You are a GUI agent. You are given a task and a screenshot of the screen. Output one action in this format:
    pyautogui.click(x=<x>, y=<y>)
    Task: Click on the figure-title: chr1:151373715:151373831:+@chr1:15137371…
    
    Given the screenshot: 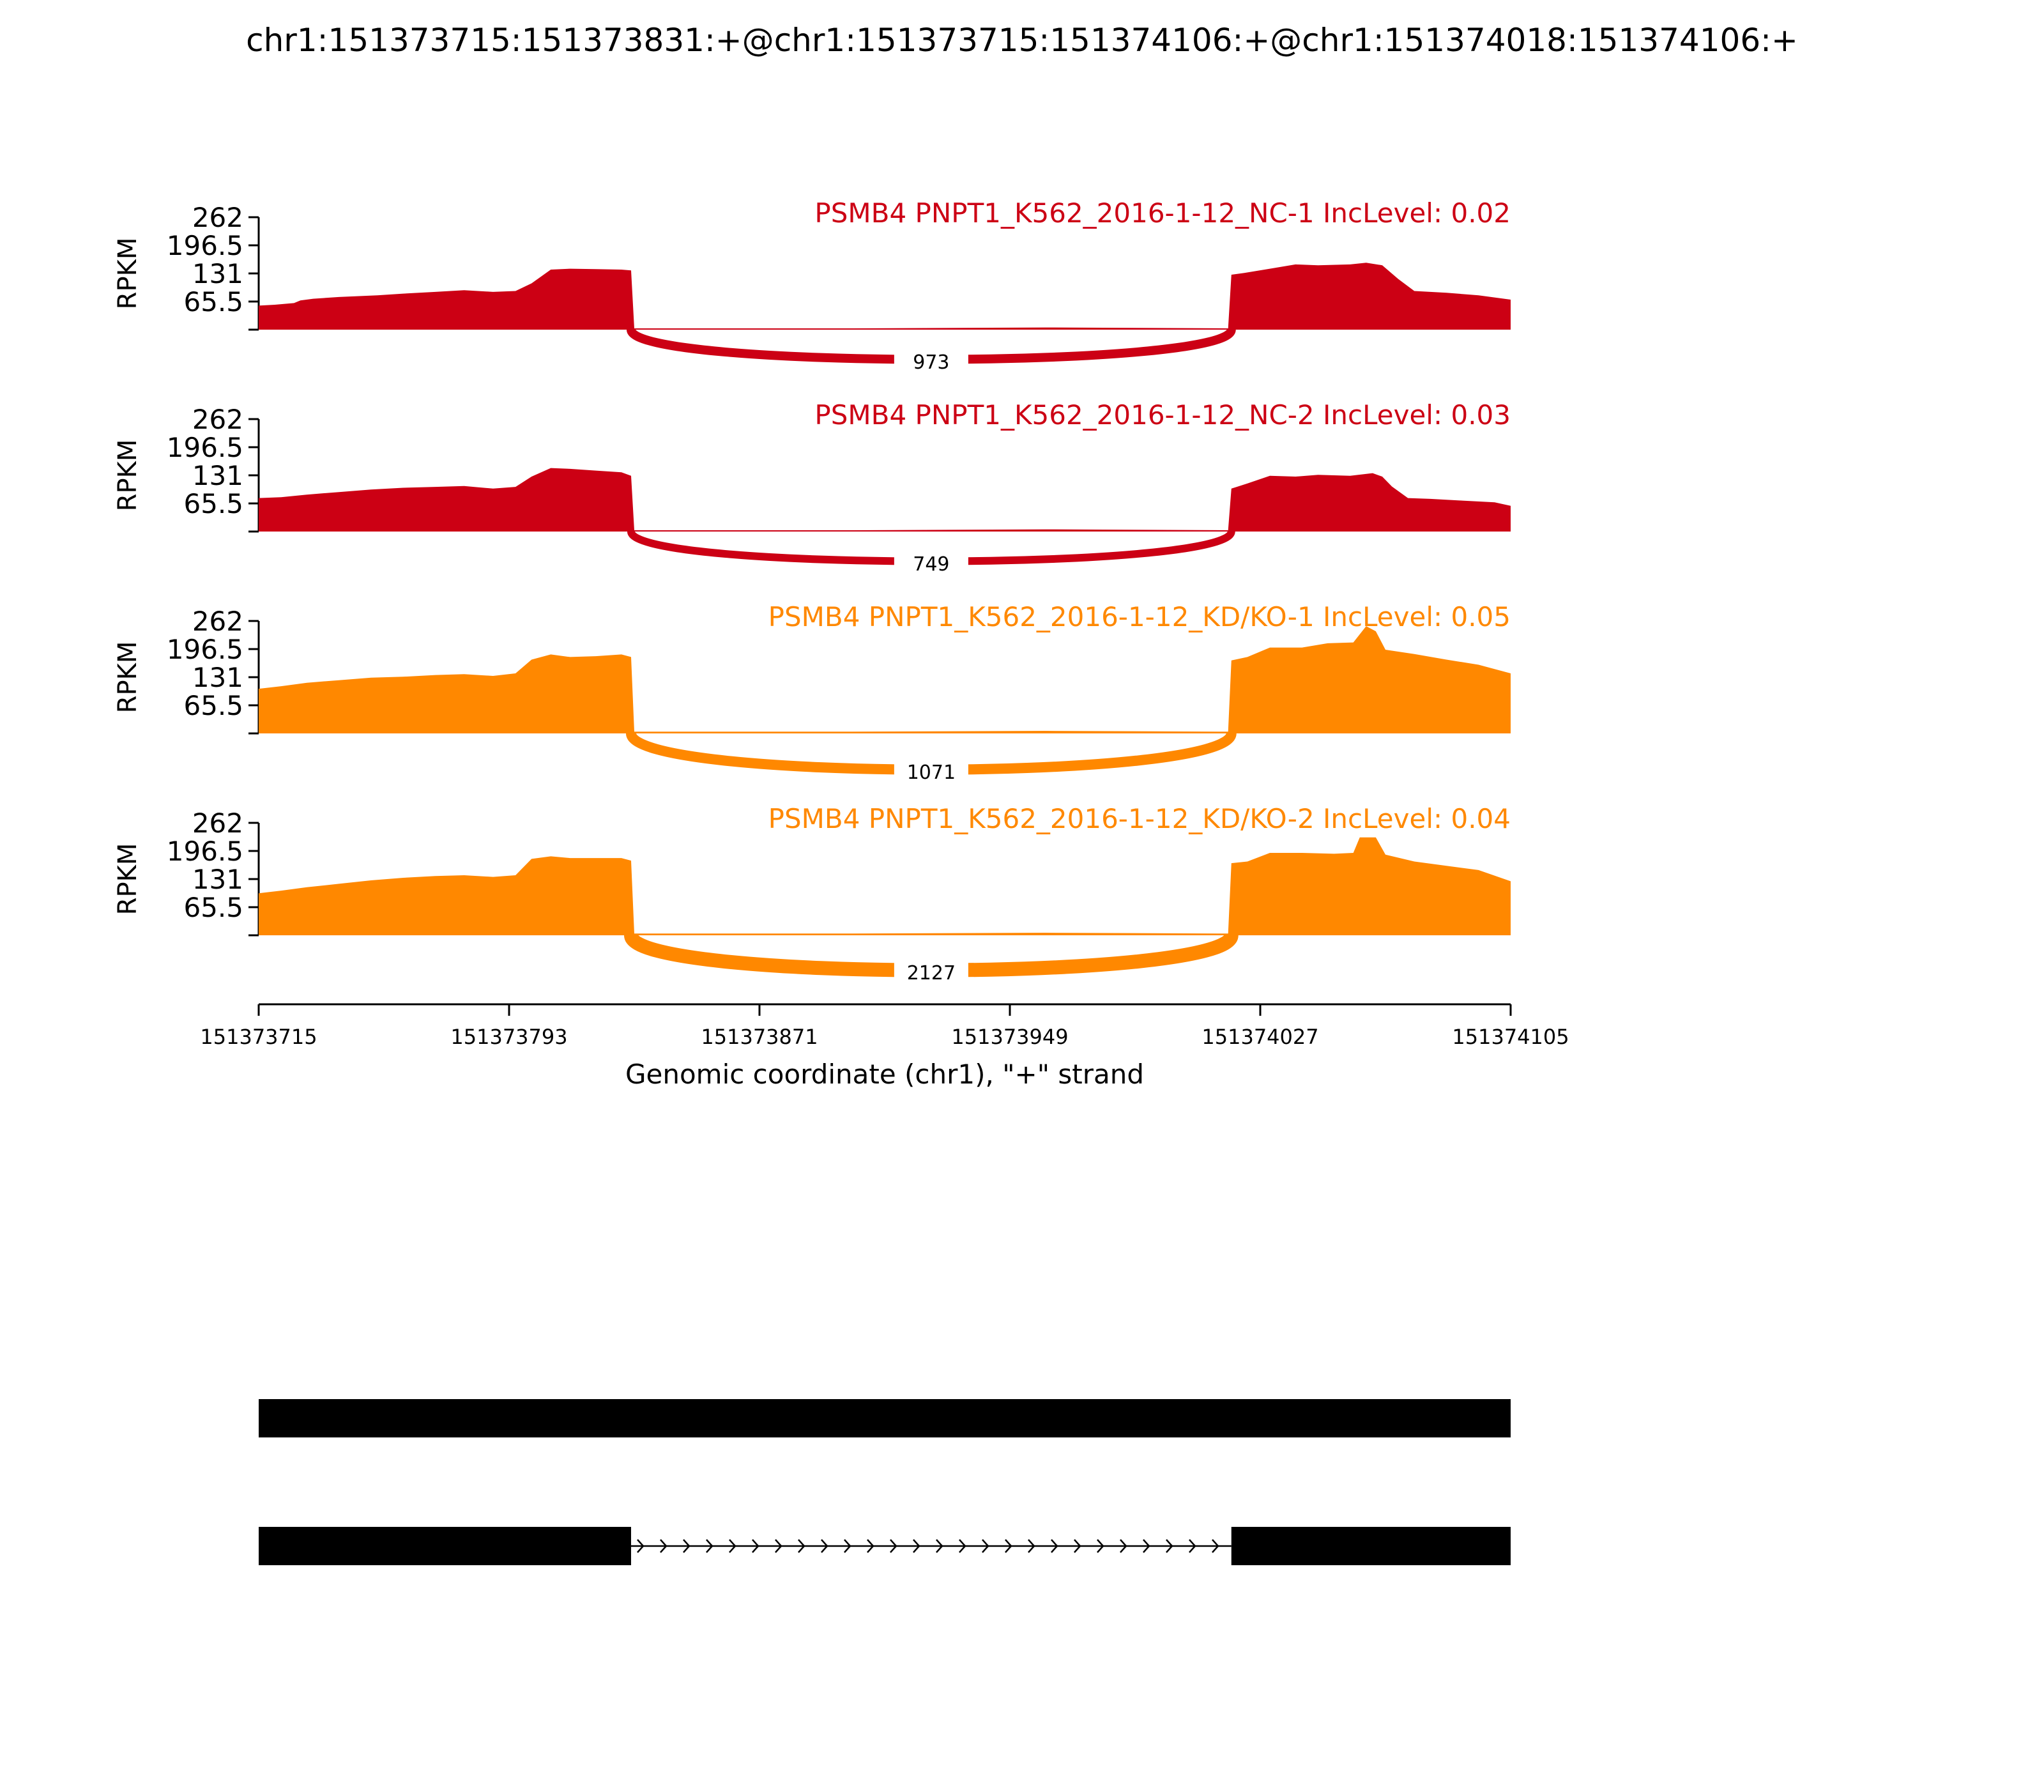 What is the action you would take?
    pyautogui.click(x=1022, y=41)
    